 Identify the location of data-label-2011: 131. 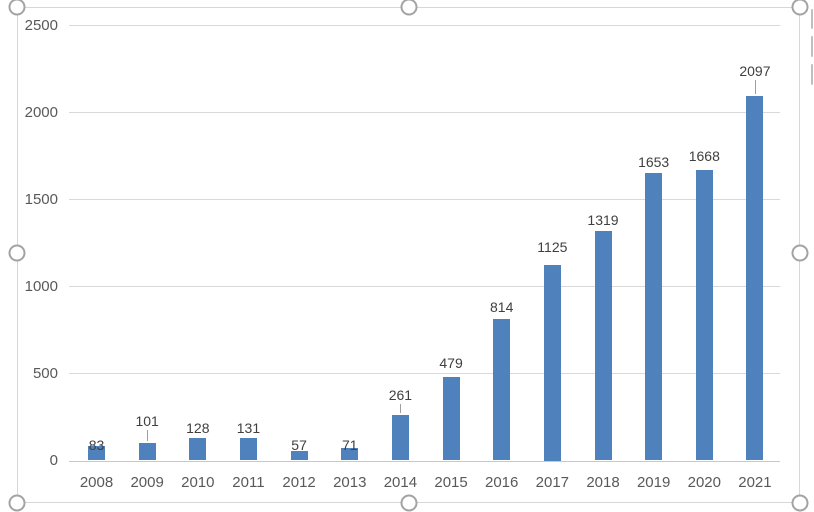
(248, 427).